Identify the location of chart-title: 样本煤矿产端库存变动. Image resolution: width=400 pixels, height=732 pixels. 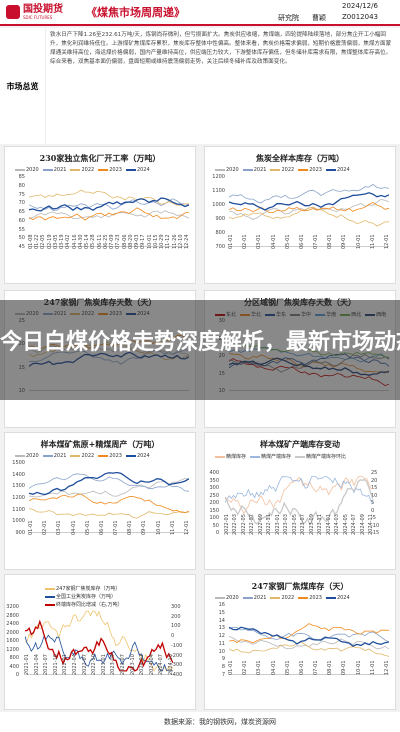
(300, 444).